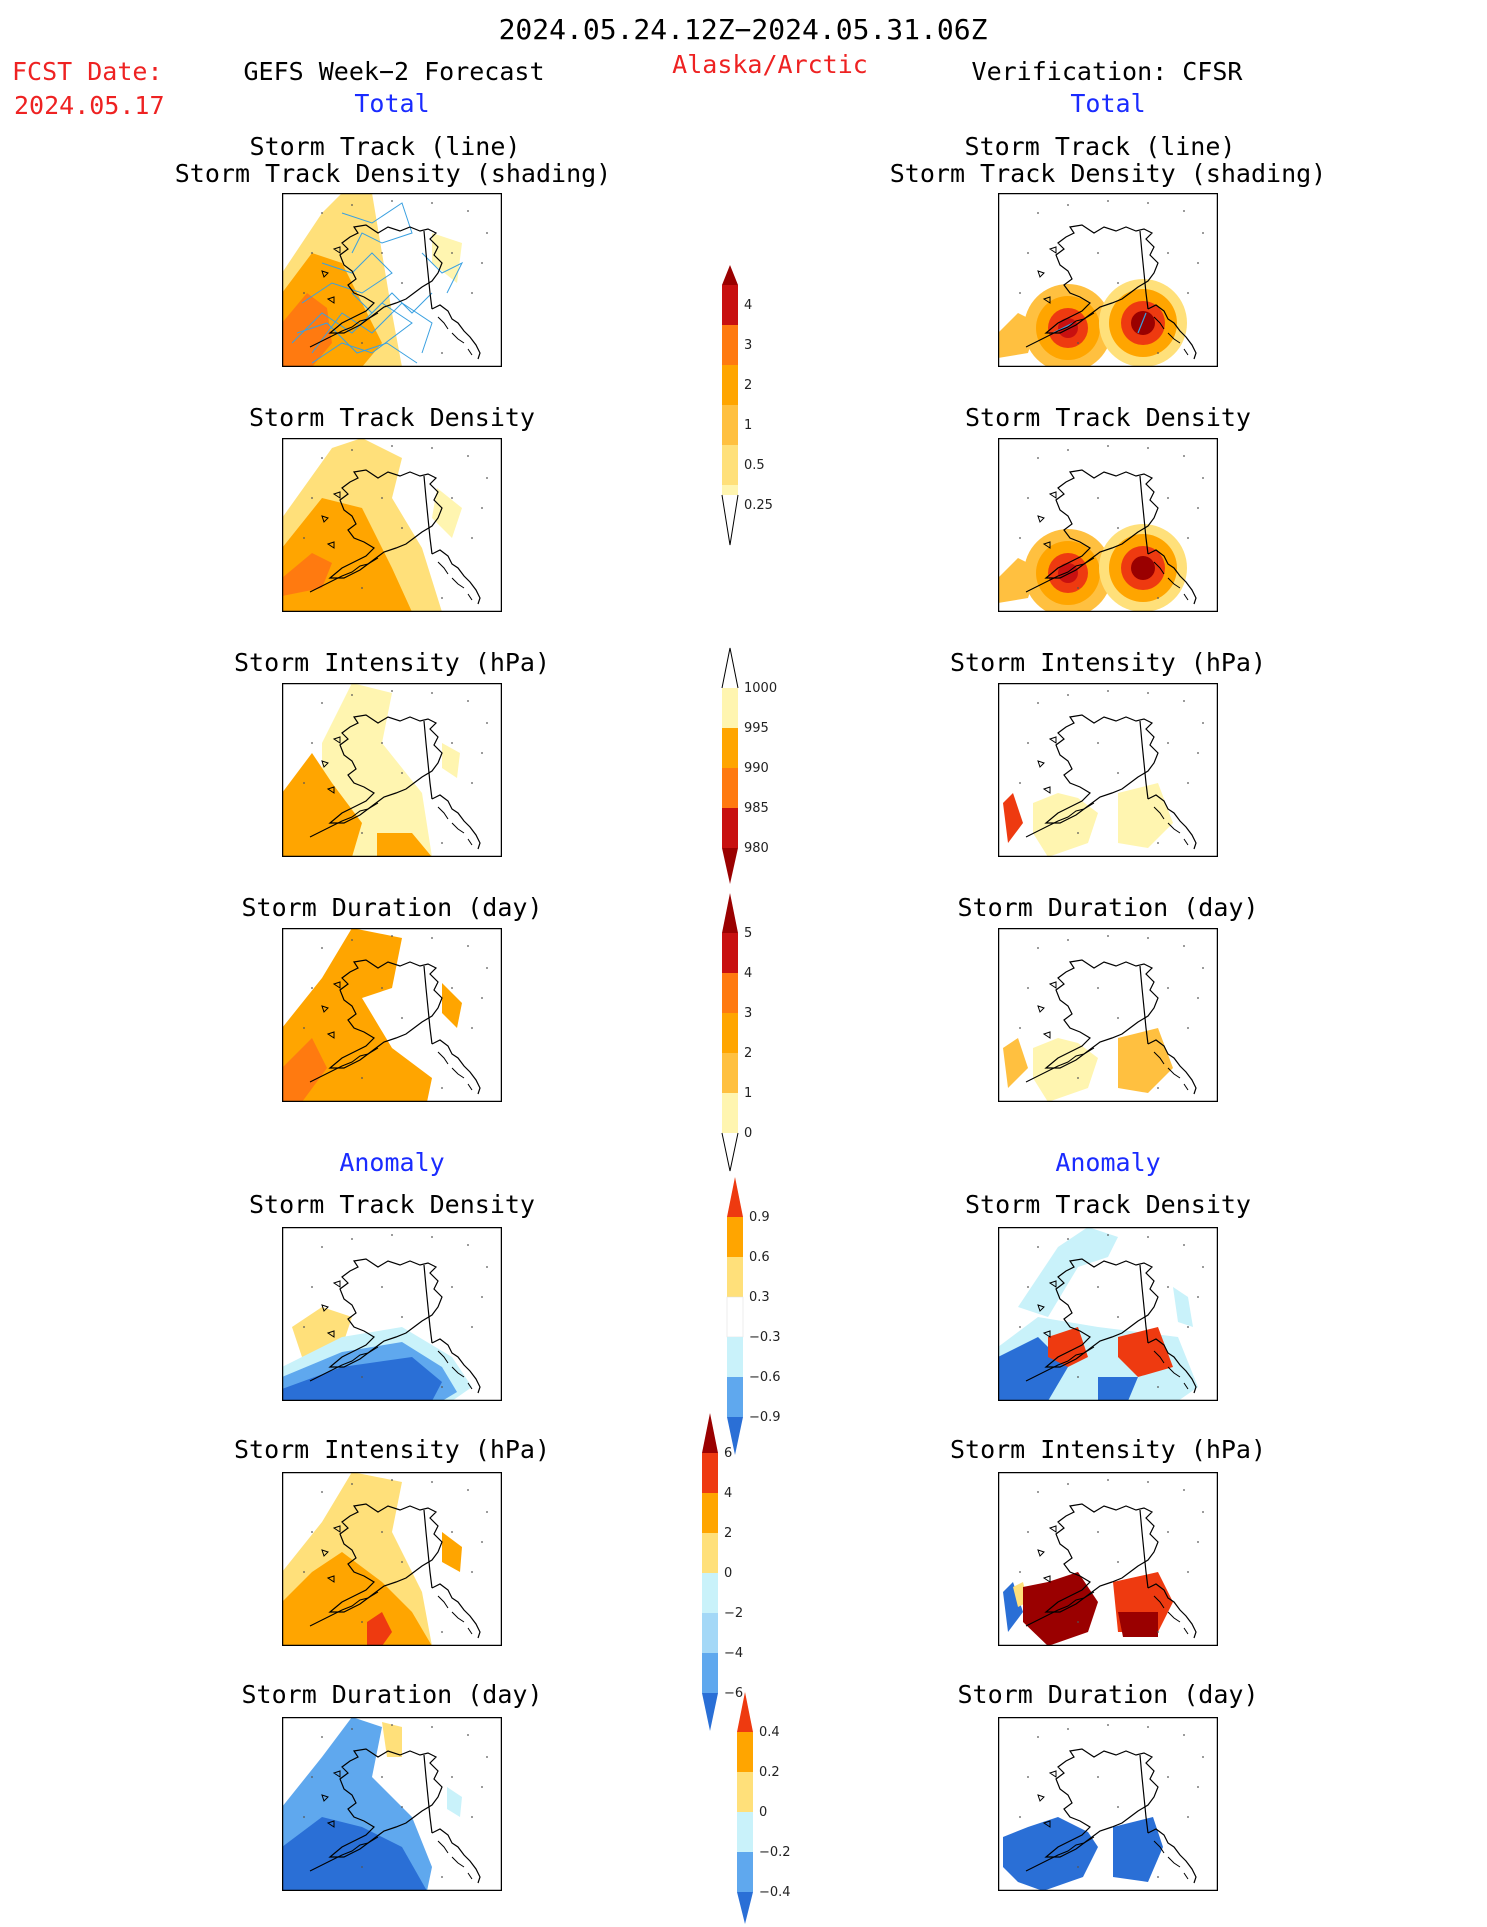 The height and width of the screenshot is (1927, 1487). What do you see at coordinates (394, 71) in the screenshot?
I see `left-column-title: GEFS Week−2 Forecast` at bounding box center [394, 71].